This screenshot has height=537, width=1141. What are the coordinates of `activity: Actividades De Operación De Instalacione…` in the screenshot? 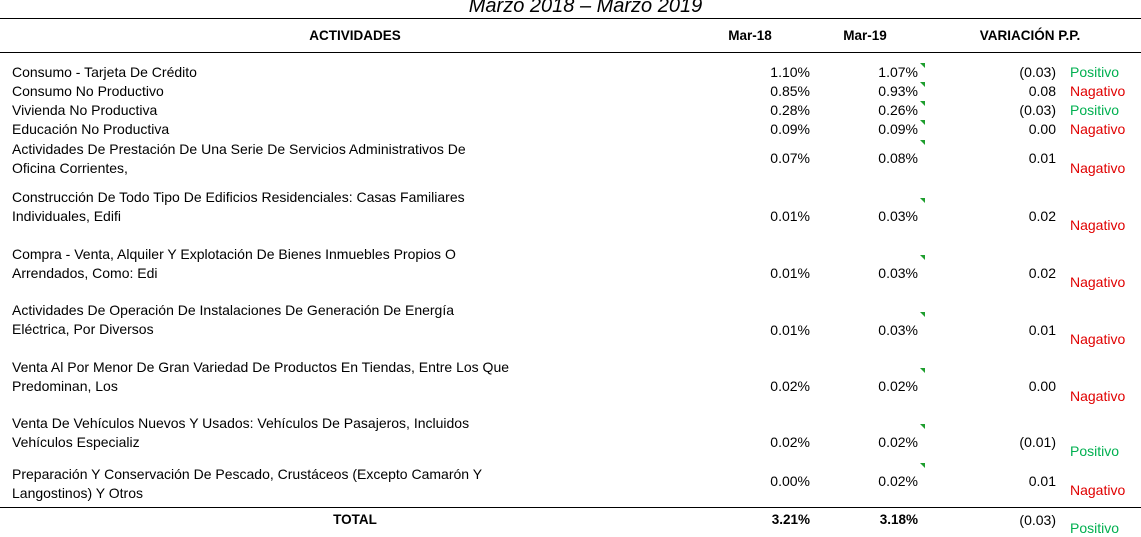 It's located at (233, 310).